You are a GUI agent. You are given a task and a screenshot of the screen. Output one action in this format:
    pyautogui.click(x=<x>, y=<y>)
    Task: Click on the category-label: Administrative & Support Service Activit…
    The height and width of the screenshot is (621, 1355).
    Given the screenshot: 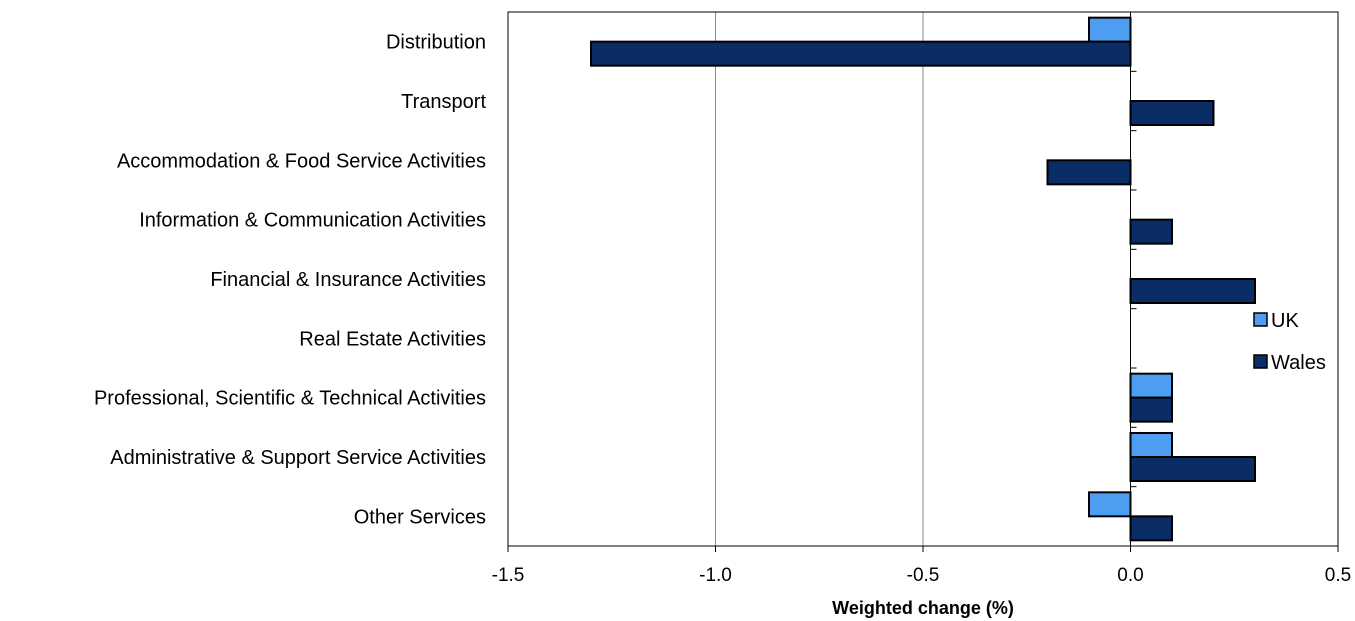 What is the action you would take?
    pyautogui.click(x=298, y=458)
    